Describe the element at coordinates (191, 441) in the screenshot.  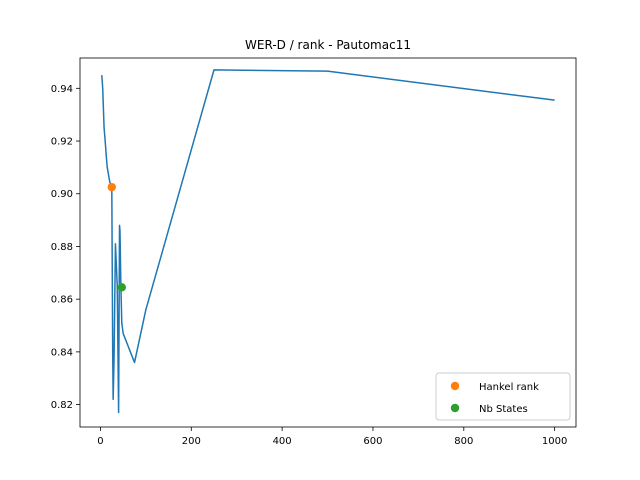
I see `x-tick-label: 200` at that location.